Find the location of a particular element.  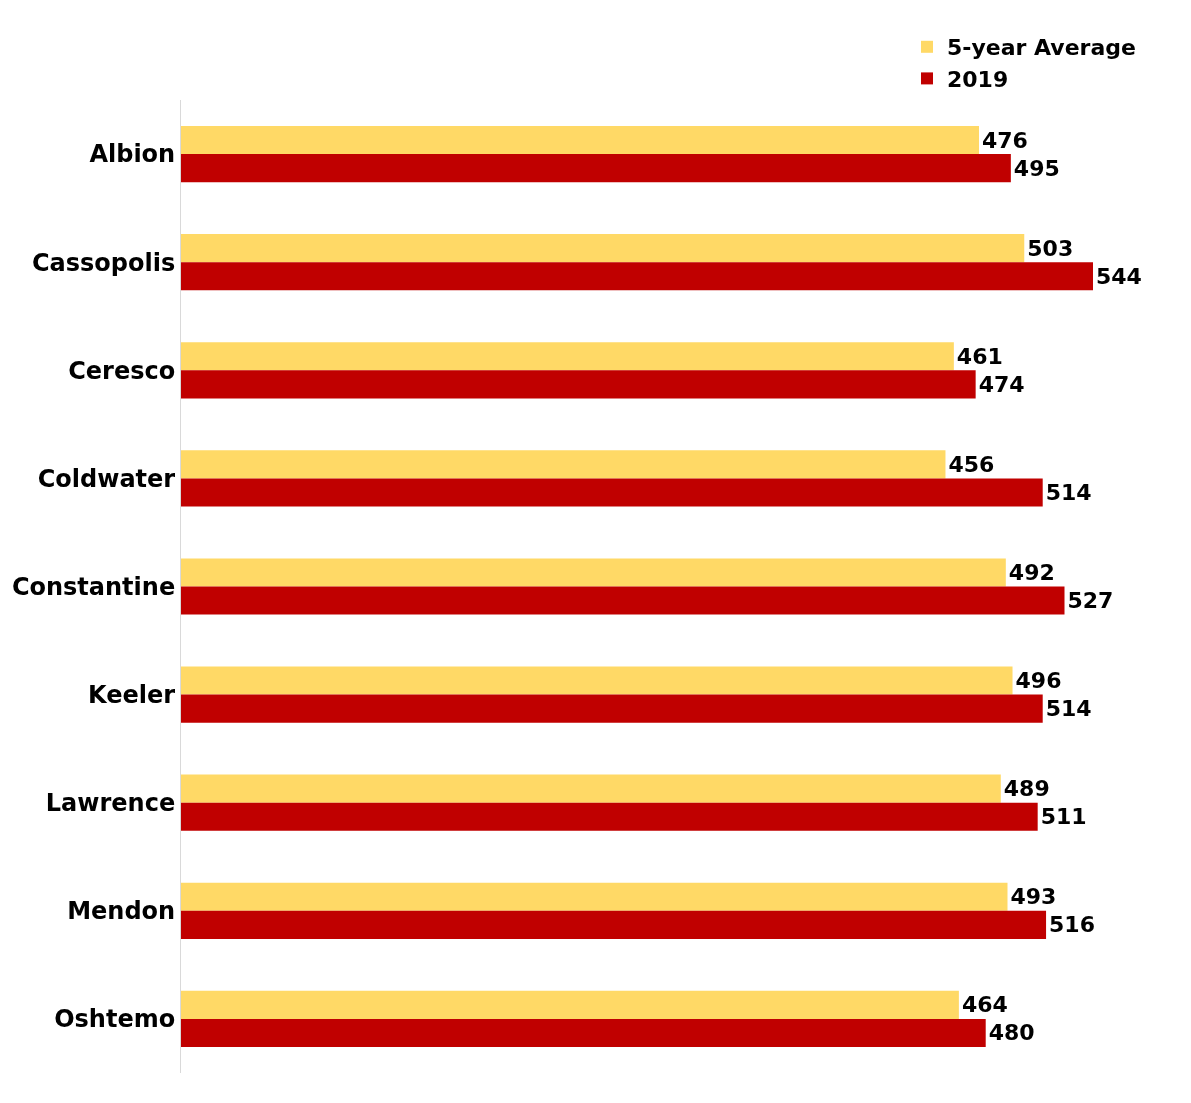

data-label: 493 is located at coordinates (1033, 897).